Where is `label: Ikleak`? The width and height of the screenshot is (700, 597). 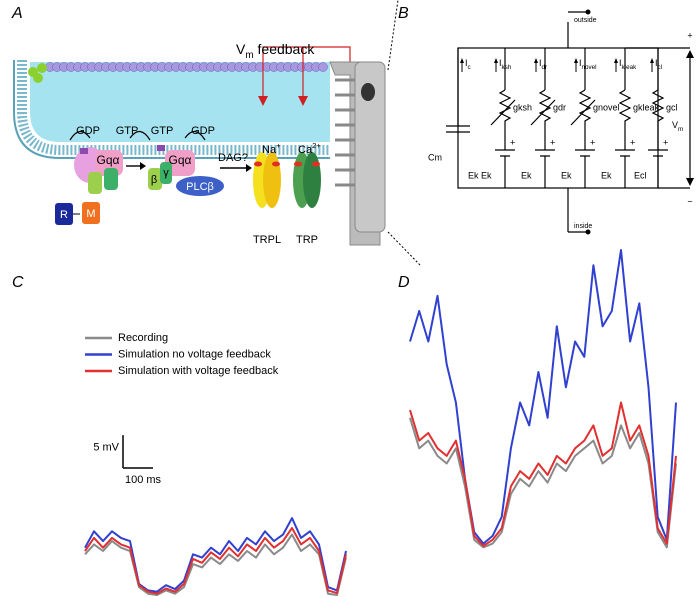
label: Ikleak is located at coordinates (628, 64).